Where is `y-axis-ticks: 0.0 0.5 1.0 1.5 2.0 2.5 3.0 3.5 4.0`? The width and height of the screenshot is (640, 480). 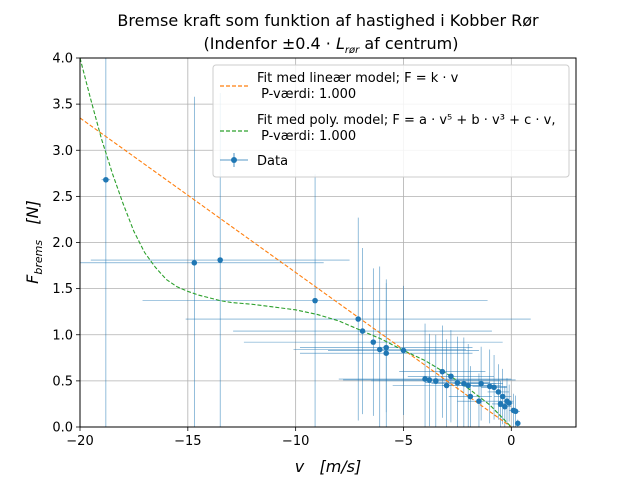
y-axis-ticks: 0.0 0.5 1.0 1.5 2.0 2.5 3.0 3.5 4.0 is located at coordinates (66, 244).